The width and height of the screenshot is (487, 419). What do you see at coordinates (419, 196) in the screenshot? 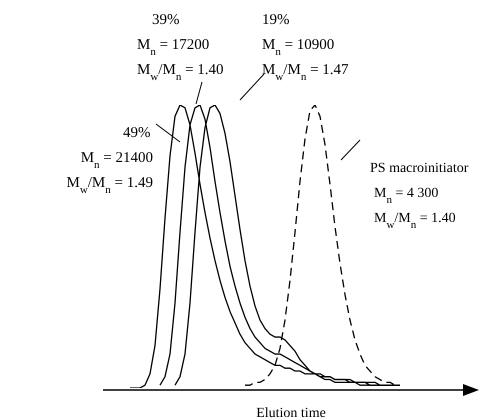
I see `text: PS macroinitiator M$_{n}$ = 4 300 M$_{w}$/M$_{n}$ = 1.40` at bounding box center [419, 196].